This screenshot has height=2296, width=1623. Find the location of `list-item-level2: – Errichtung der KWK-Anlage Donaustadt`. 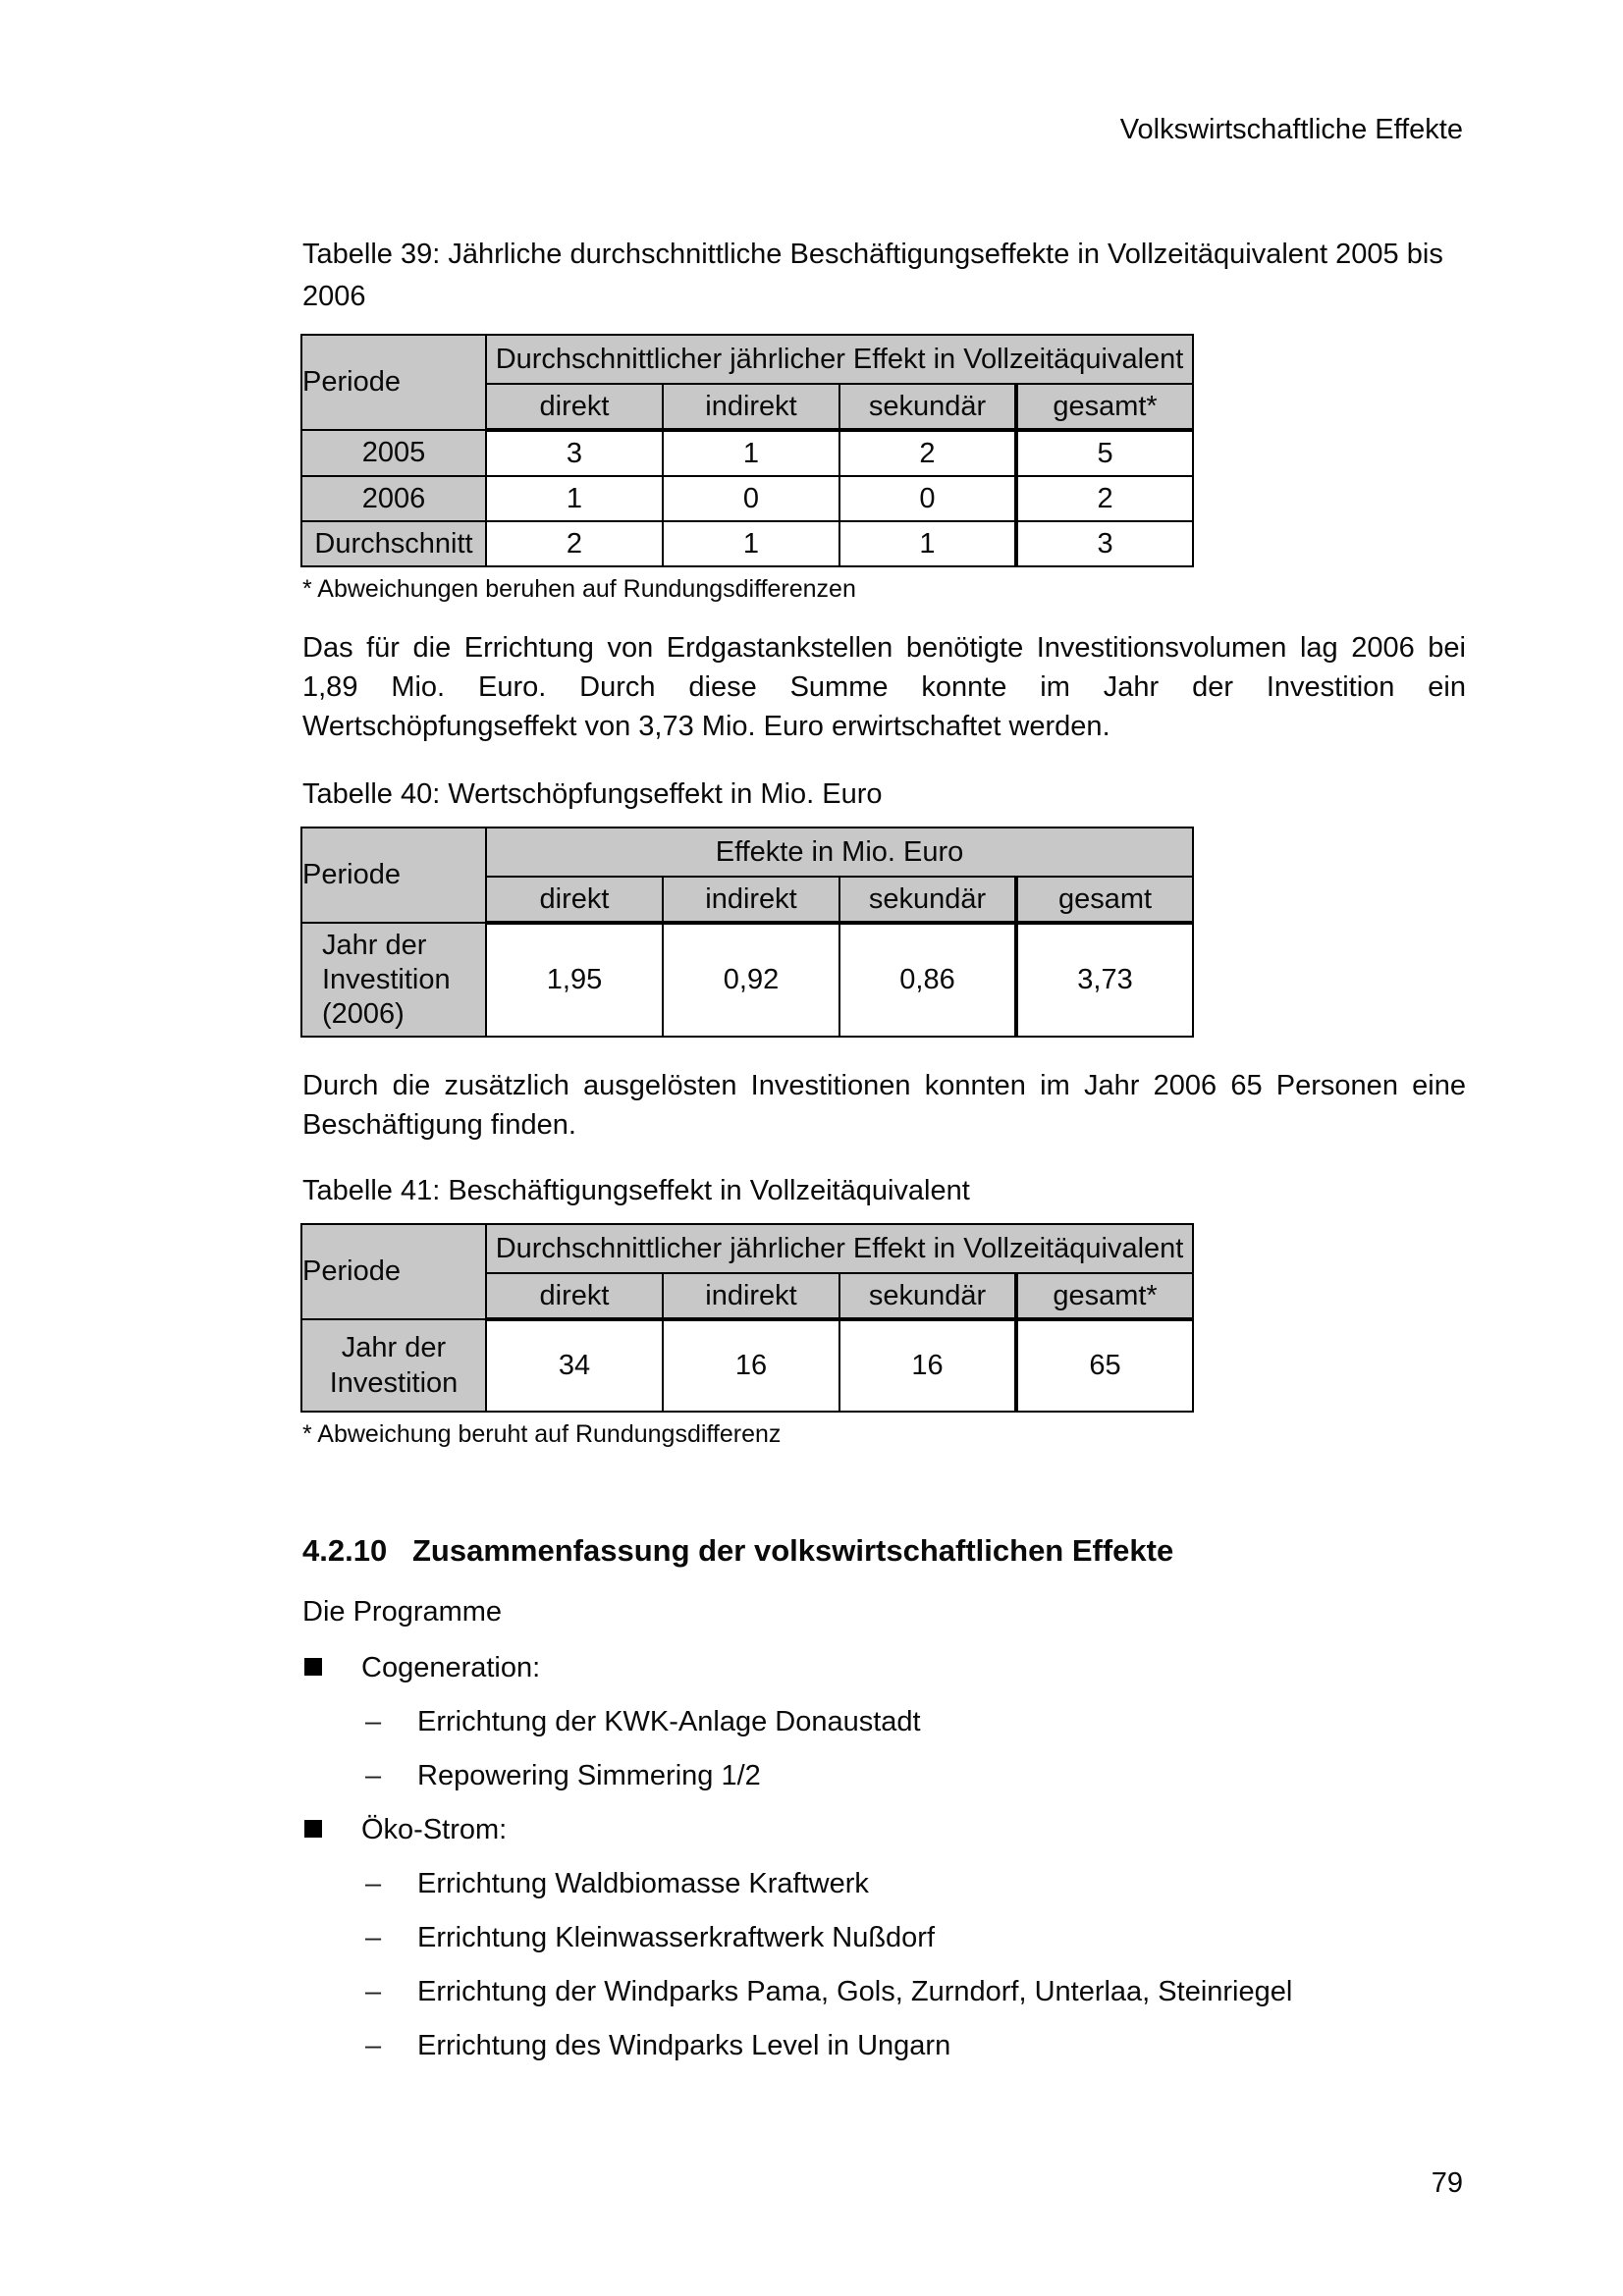

list-item-level2: – Errichtung der KWK-Anlage Donaustadt is located at coordinates (884, 1722).